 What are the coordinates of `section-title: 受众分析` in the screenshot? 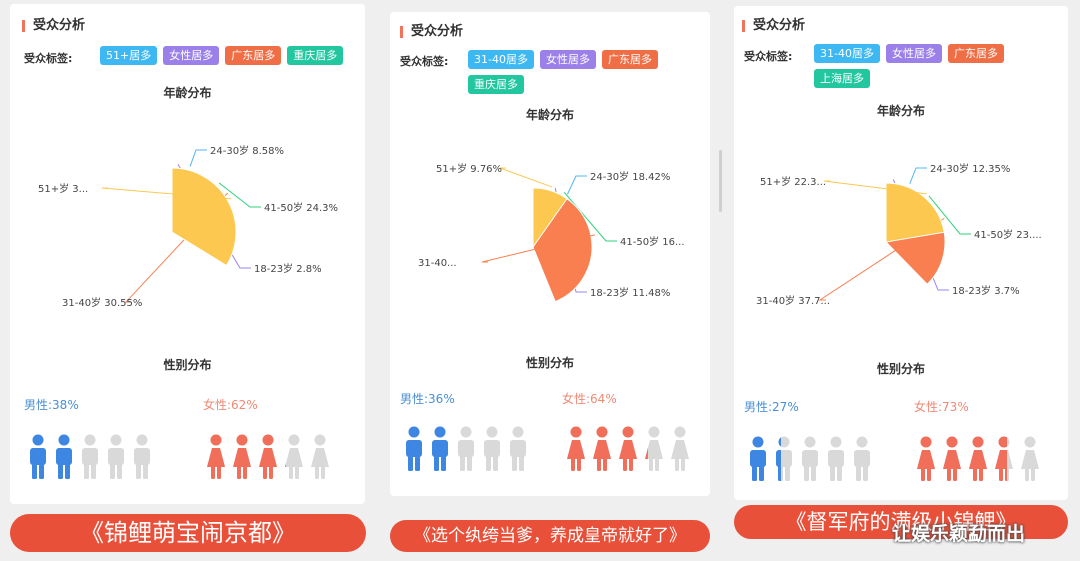 It's located at (773, 25).